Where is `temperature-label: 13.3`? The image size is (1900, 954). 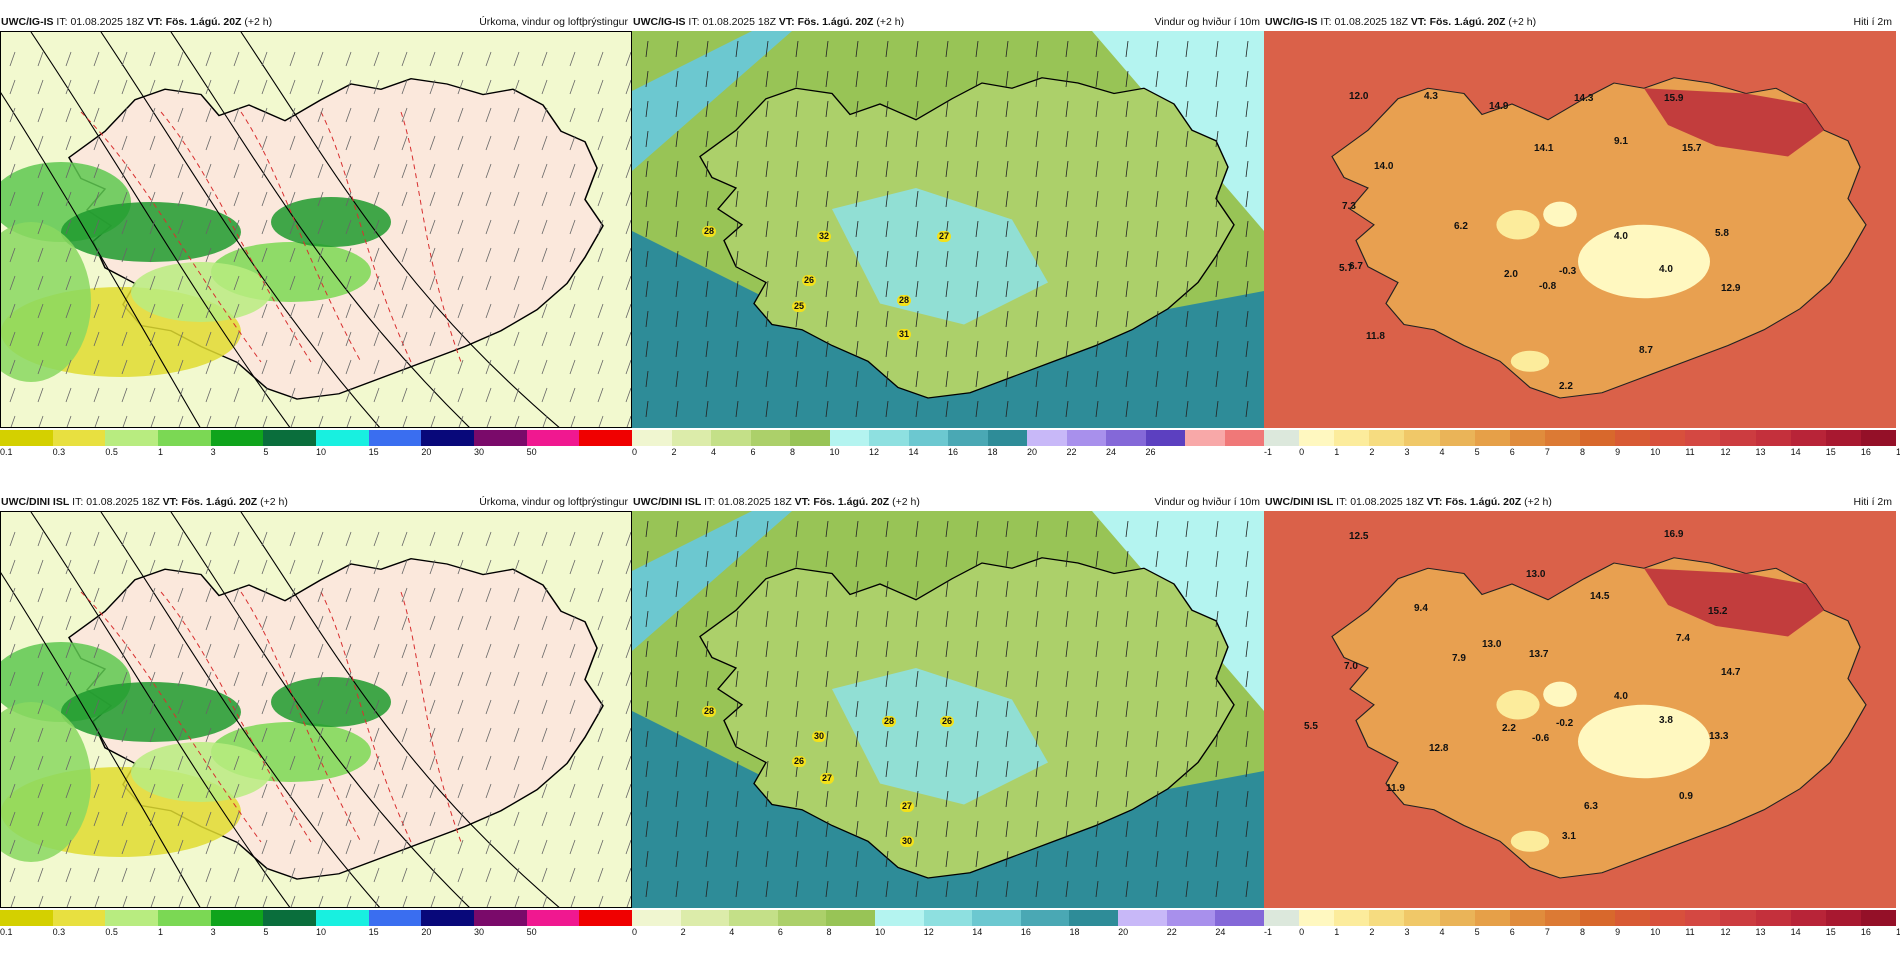 temperature-label: 13.3 is located at coordinates (1719, 736).